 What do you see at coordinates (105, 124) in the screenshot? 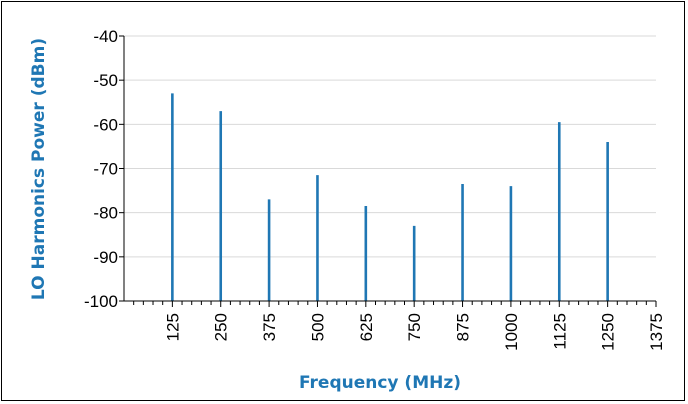
I see `y-tick-label: -60` at bounding box center [105, 124].